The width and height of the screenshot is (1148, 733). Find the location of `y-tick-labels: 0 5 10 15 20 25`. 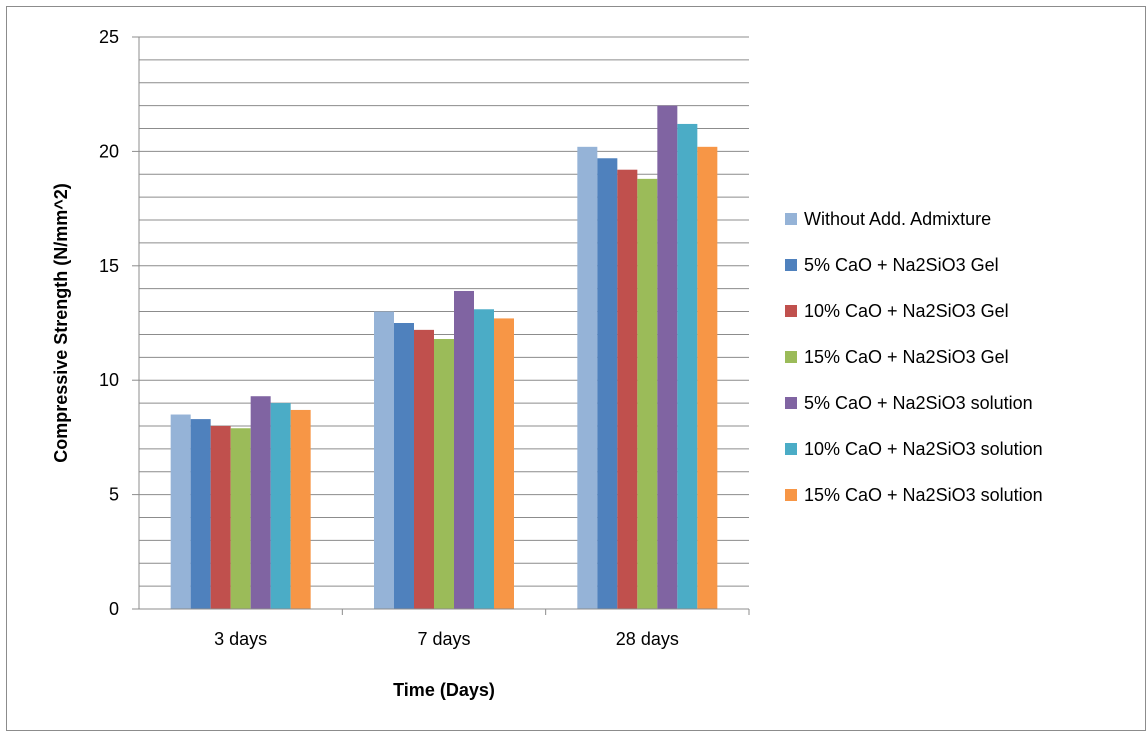

y-tick-labels: 0 5 10 15 20 25 is located at coordinates (109, 323).